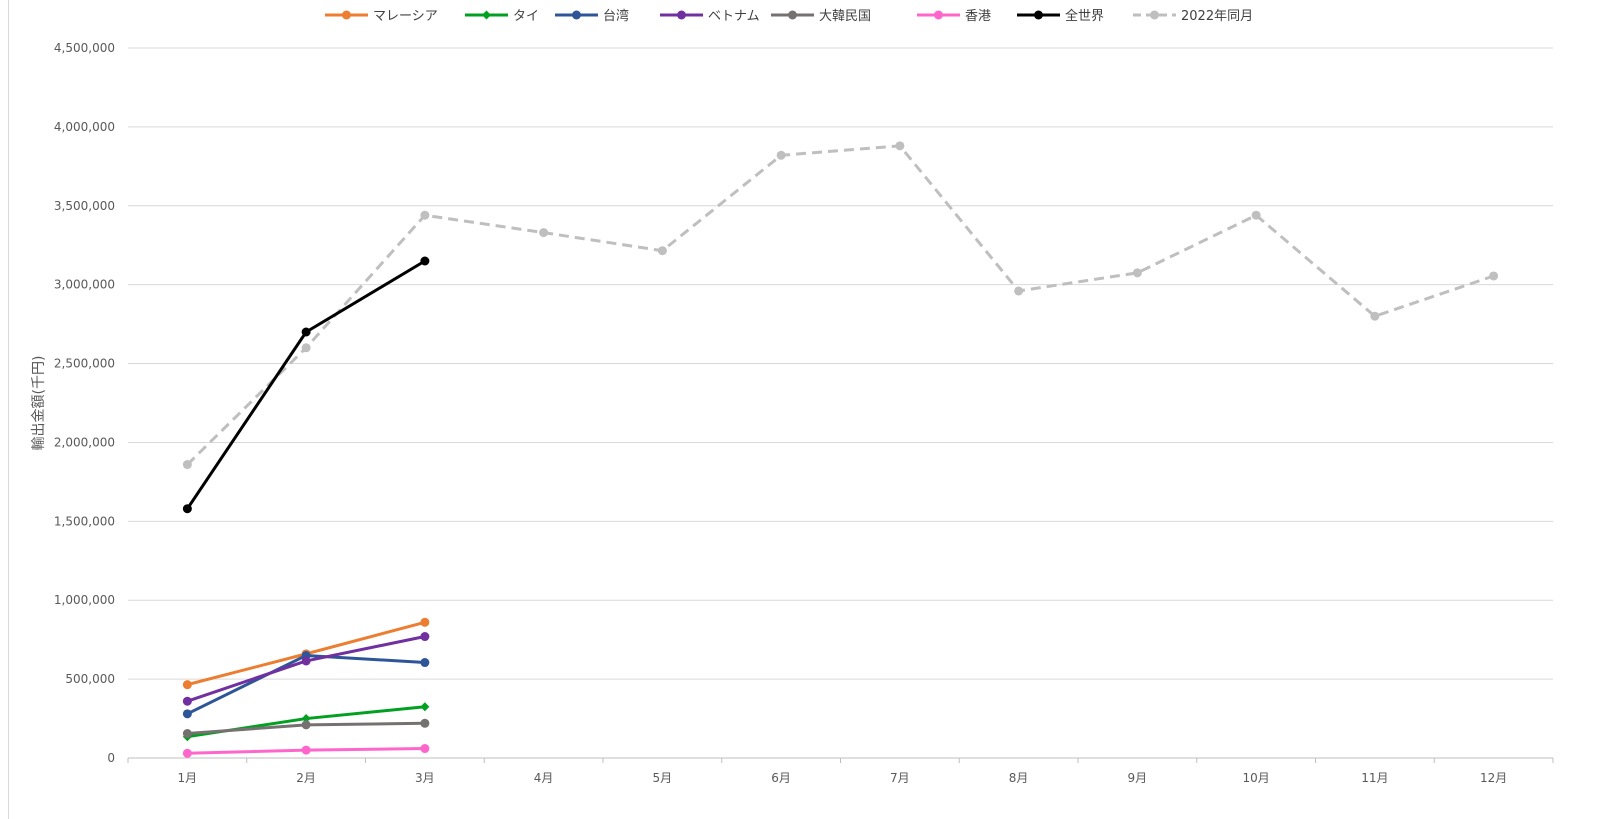  I want to click on x-tick-label: 10月, so click(1255, 778).